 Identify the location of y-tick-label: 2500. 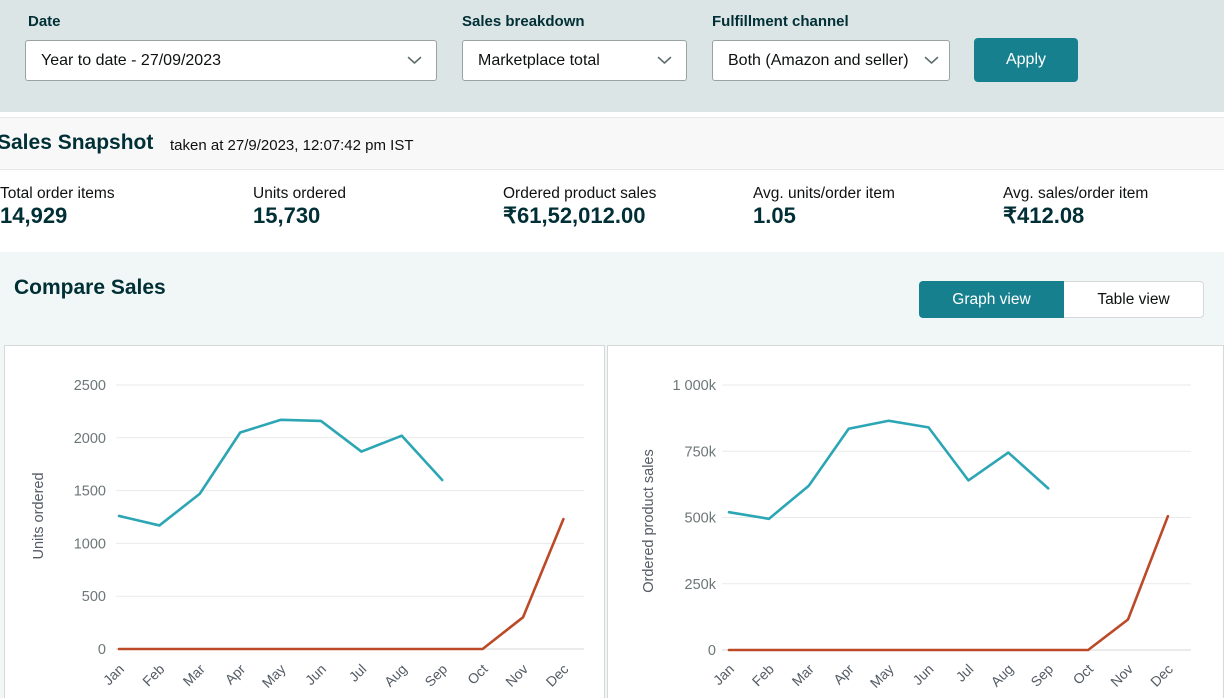
(90, 386).